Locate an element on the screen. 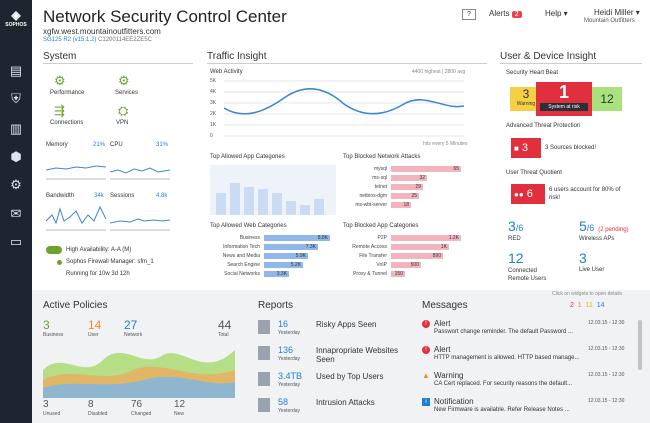 The width and height of the screenshot is (650, 423). stat-unused: 3 is located at coordinates (46, 404).